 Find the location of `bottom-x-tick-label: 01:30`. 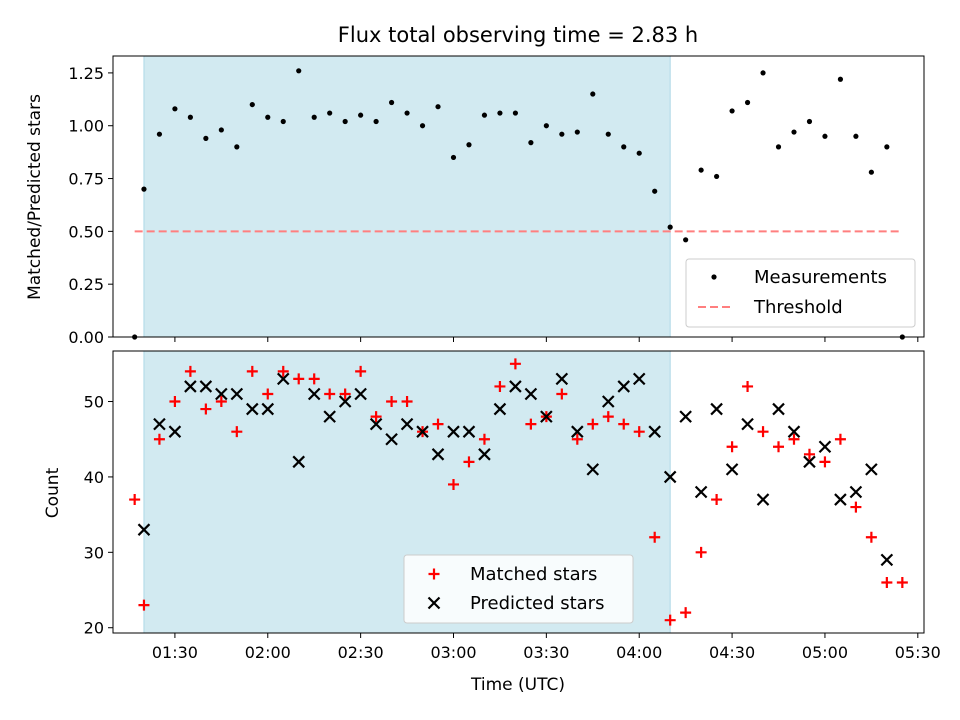

bottom-x-tick-label: 01:30 is located at coordinates (175, 652).